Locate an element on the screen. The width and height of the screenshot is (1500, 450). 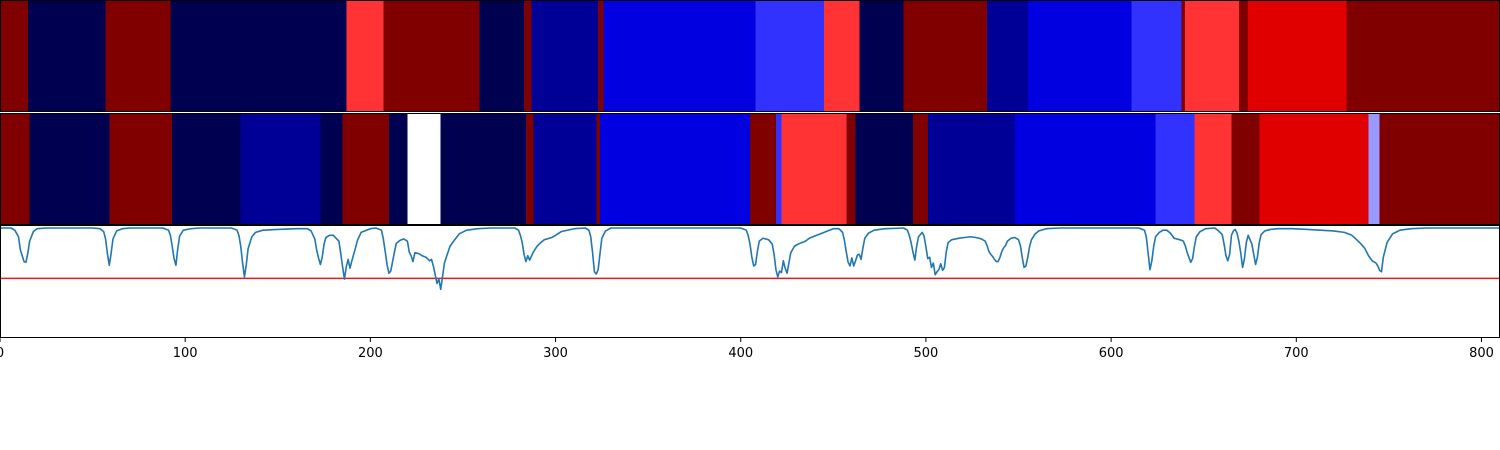
x-axis: 0 100 200 300 400 500 600 700 800 is located at coordinates (747, 349).